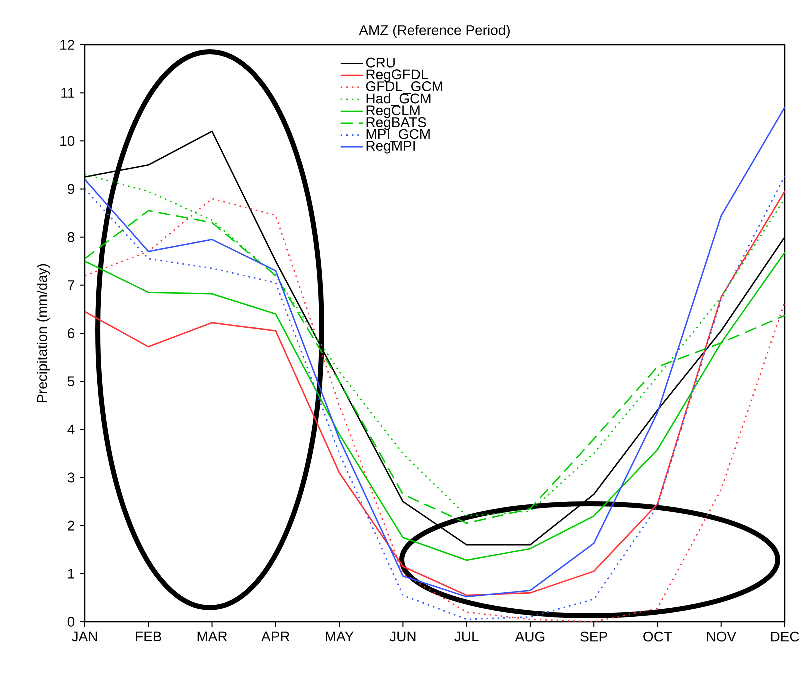 The width and height of the screenshot is (807, 686). I want to click on x-tick-label: OCT, so click(658, 637).